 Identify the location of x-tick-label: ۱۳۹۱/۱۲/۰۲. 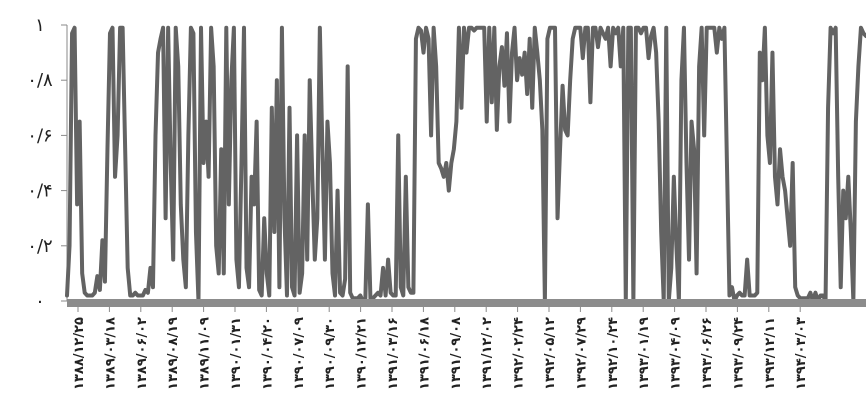
(487, 353).